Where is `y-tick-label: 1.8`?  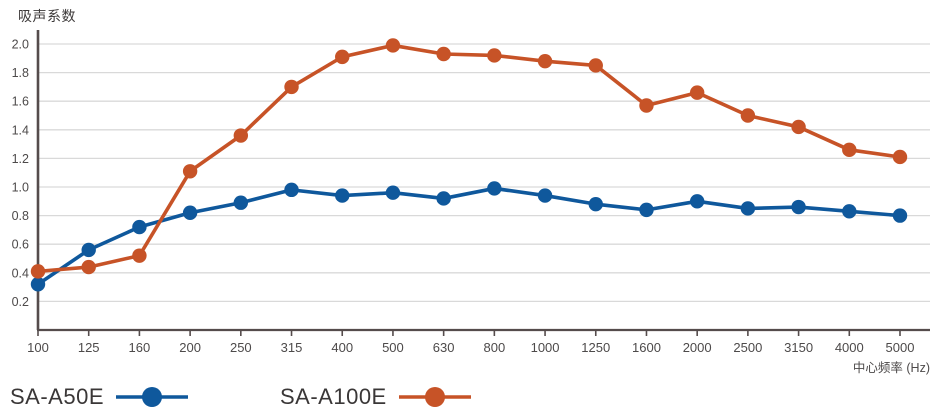 y-tick-label: 1.8 is located at coordinates (20, 73).